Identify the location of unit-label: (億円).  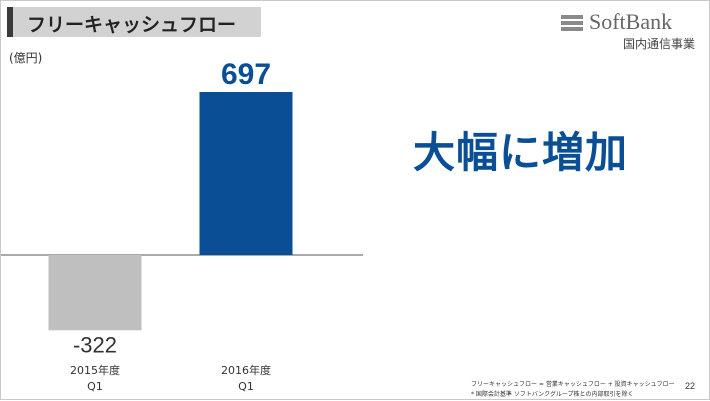
(26, 58).